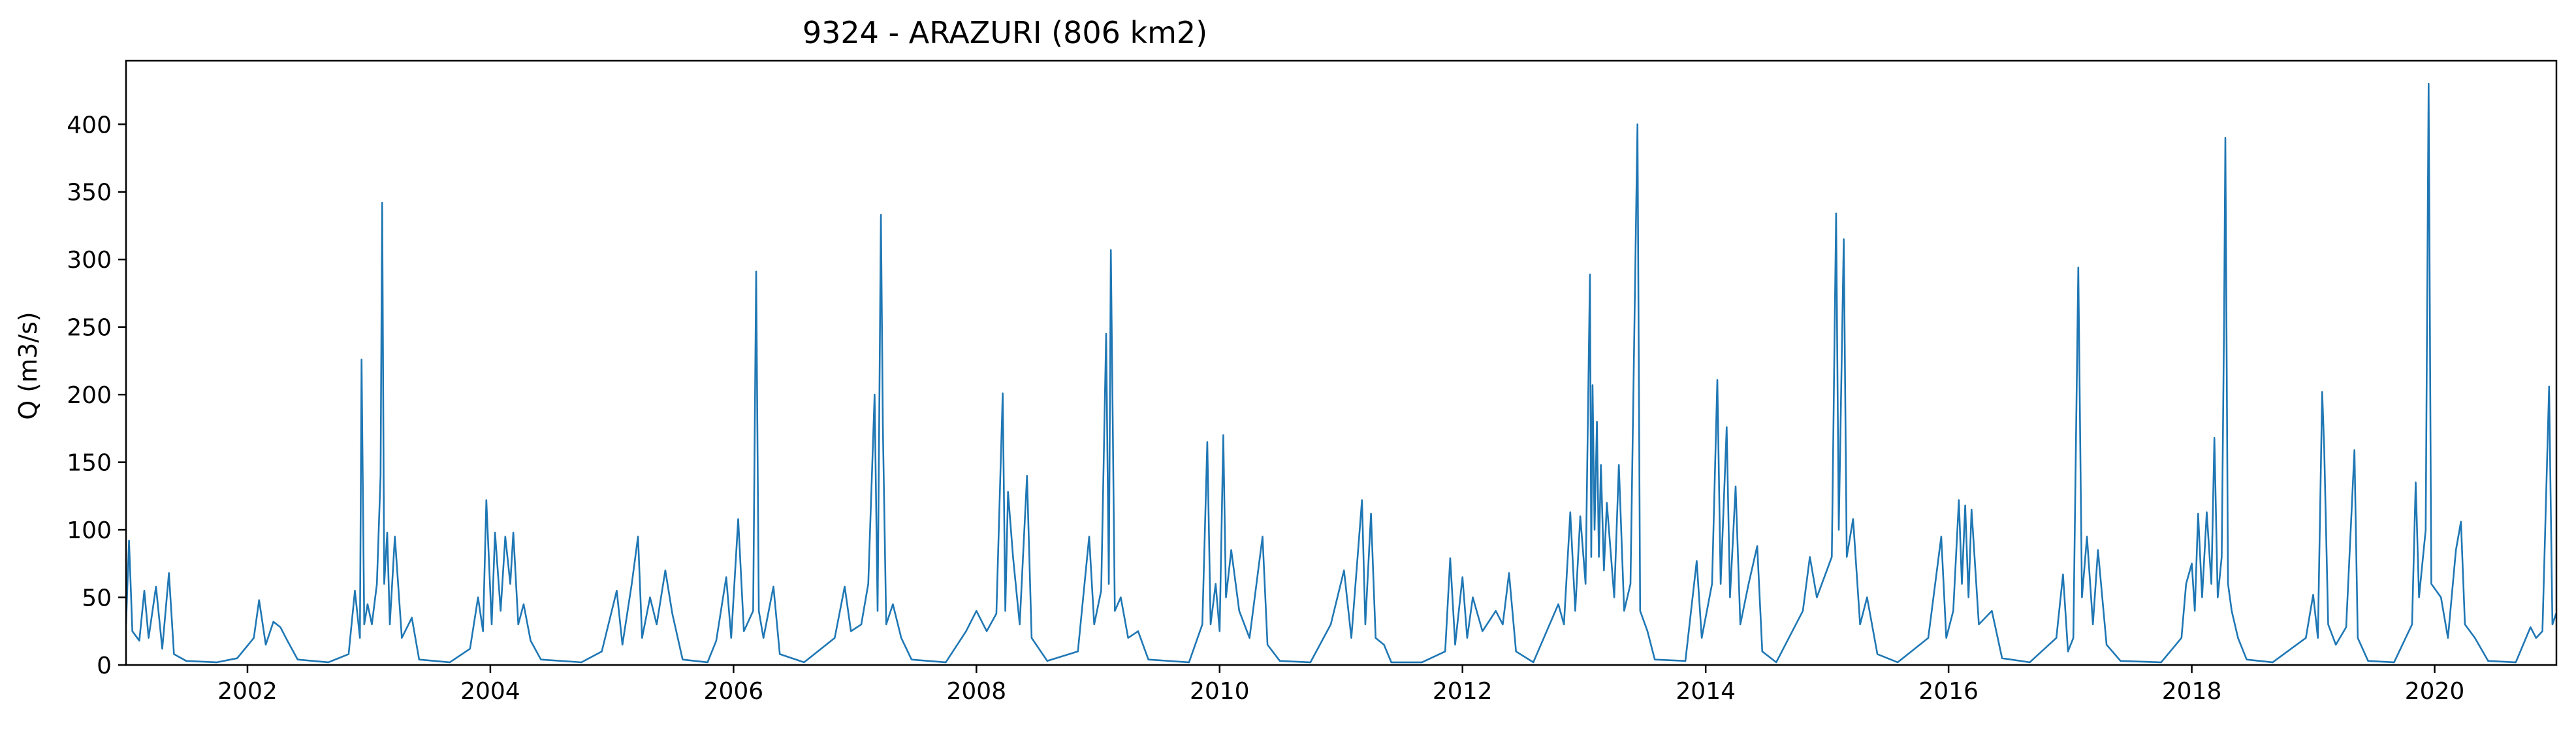  Describe the element at coordinates (490, 691) in the screenshot. I see `x-tick-label: 2004` at that location.